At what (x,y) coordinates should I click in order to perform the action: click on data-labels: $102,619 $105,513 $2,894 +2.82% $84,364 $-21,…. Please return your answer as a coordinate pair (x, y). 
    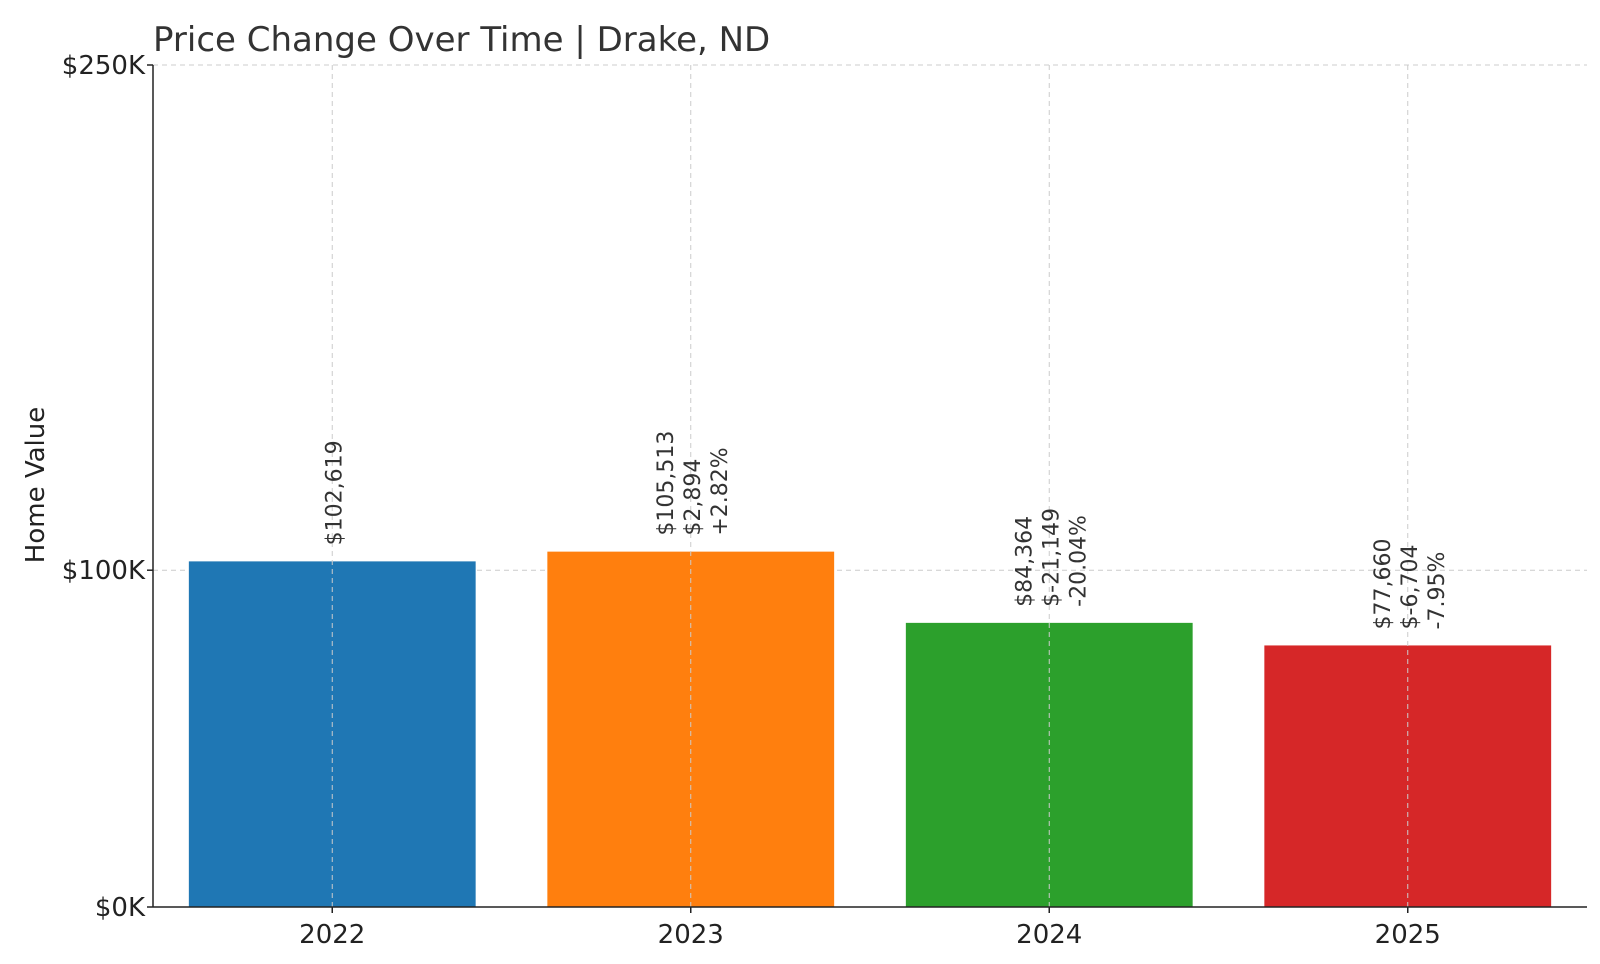
    Looking at the image, I should click on (886, 530).